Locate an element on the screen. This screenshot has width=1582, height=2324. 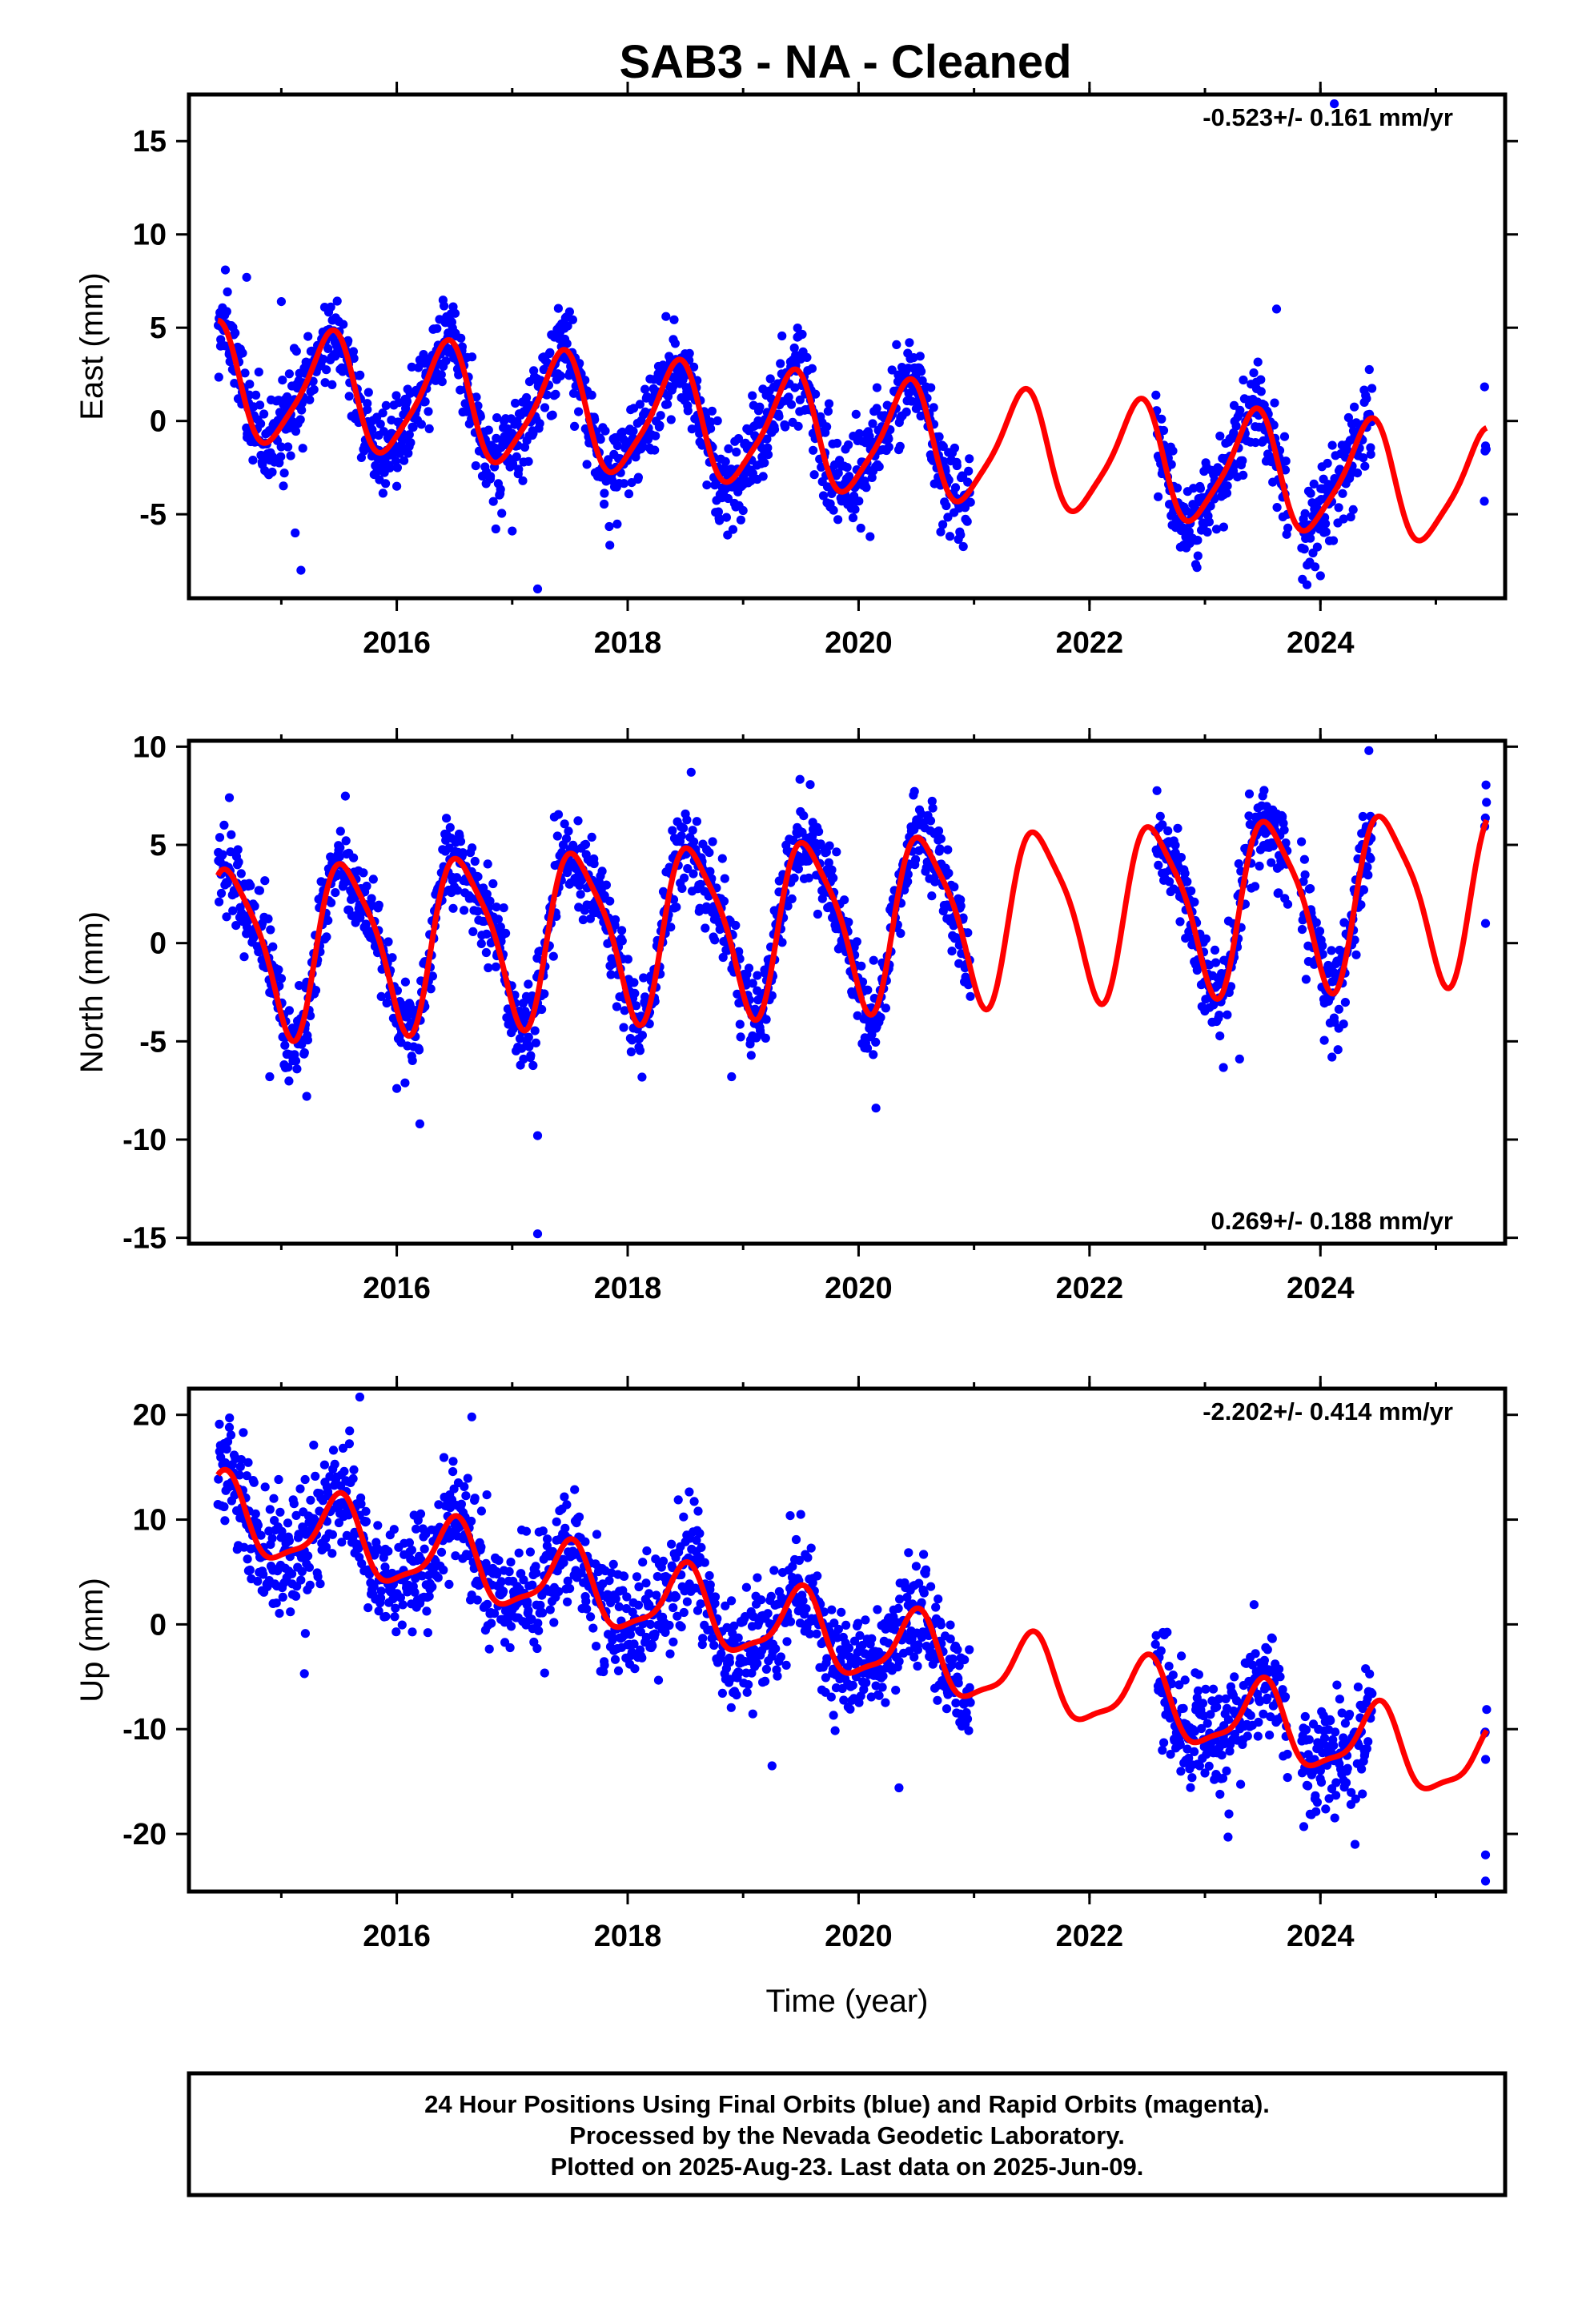
north-y-tick-label: -5 is located at coordinates (153, 1042).